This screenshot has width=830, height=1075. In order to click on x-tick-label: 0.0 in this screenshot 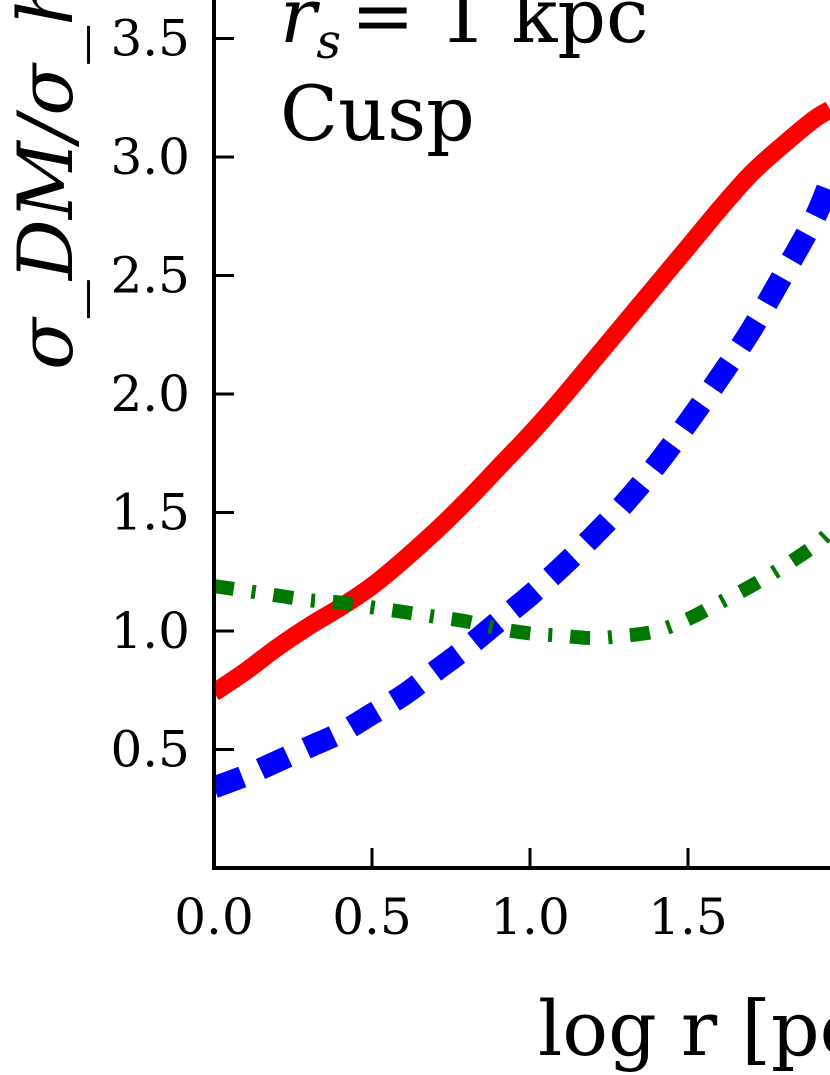, I will do `click(214, 917)`.